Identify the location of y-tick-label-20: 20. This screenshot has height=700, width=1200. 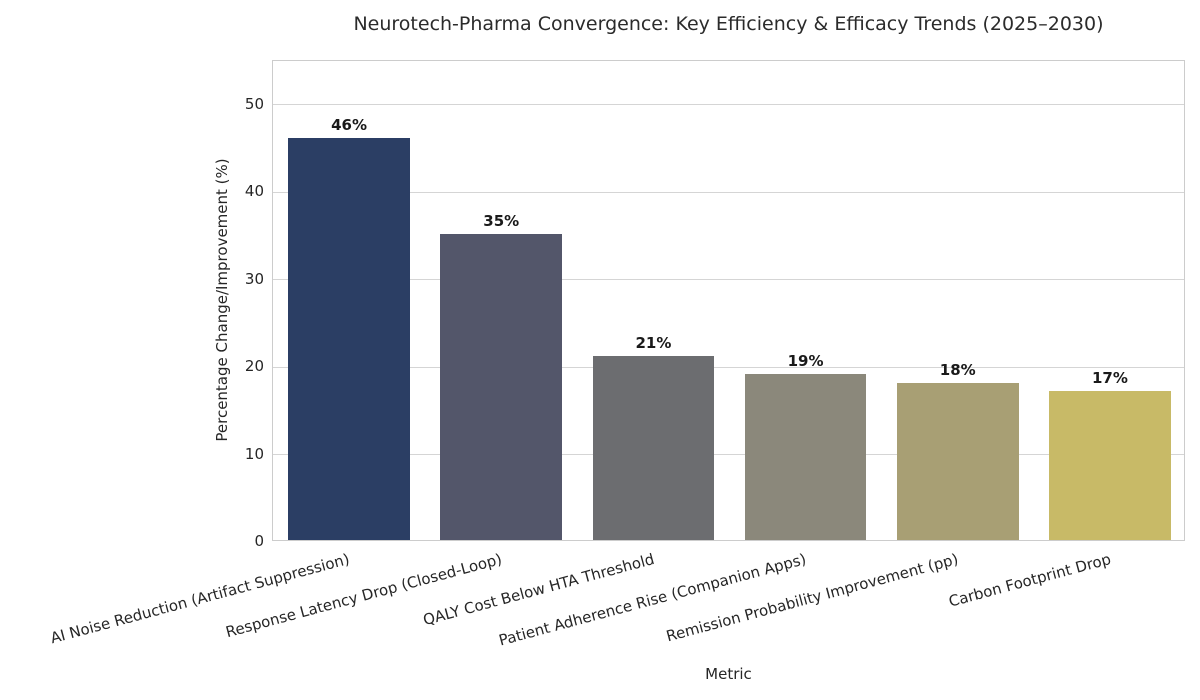
(254, 366).